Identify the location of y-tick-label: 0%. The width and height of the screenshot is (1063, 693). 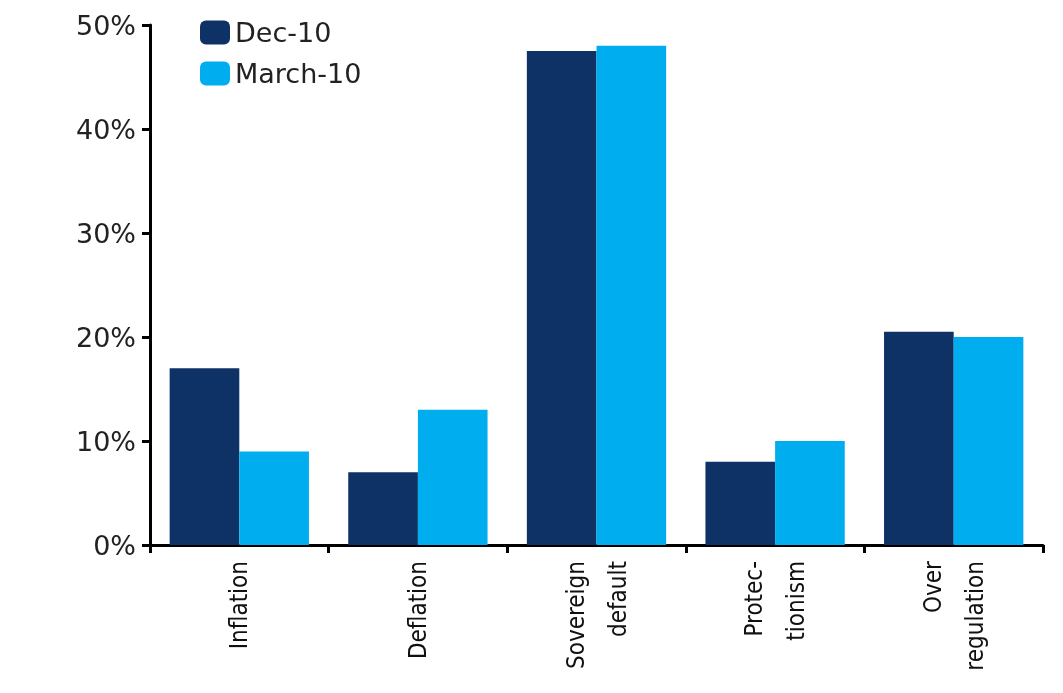
(114, 545).